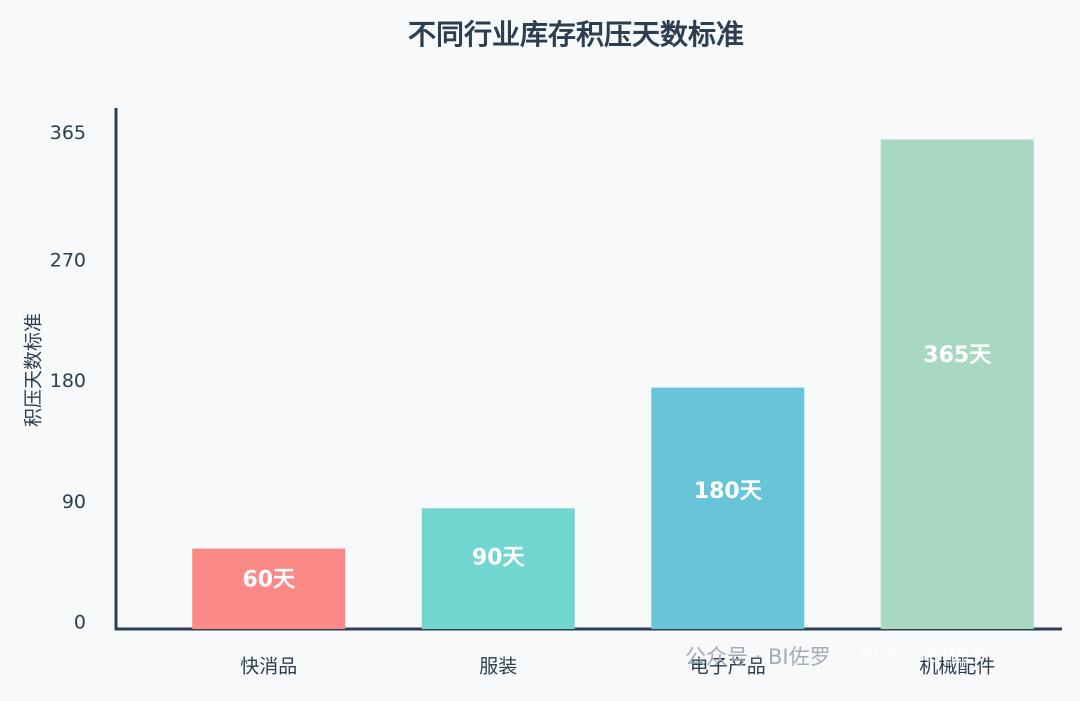  Describe the element at coordinates (80, 623) in the screenshot. I see `y-tick-label: 0` at that location.